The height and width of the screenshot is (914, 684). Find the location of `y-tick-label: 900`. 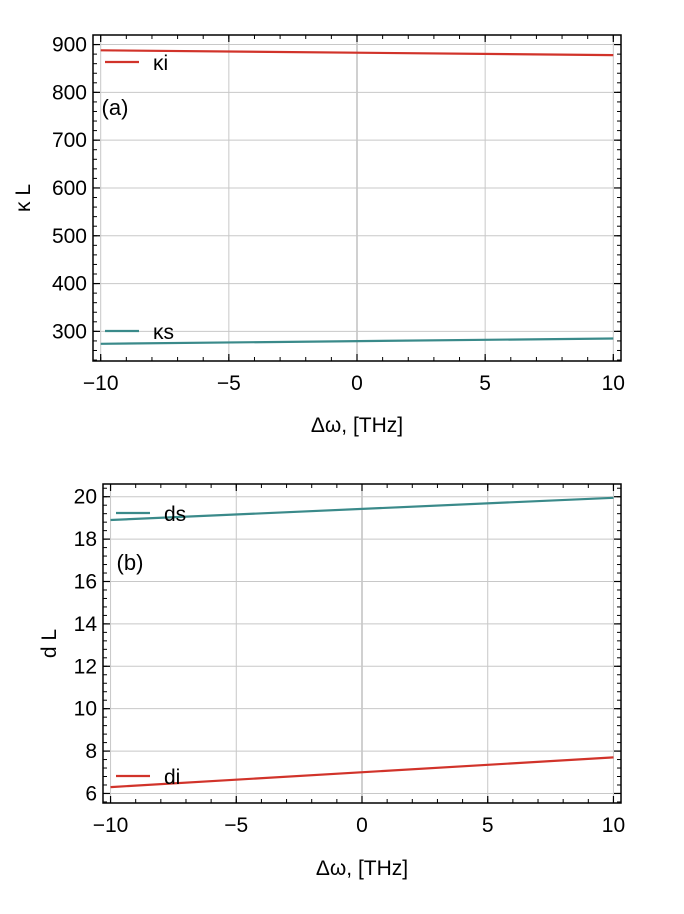

y-tick-label: 900 is located at coordinates (69, 45).